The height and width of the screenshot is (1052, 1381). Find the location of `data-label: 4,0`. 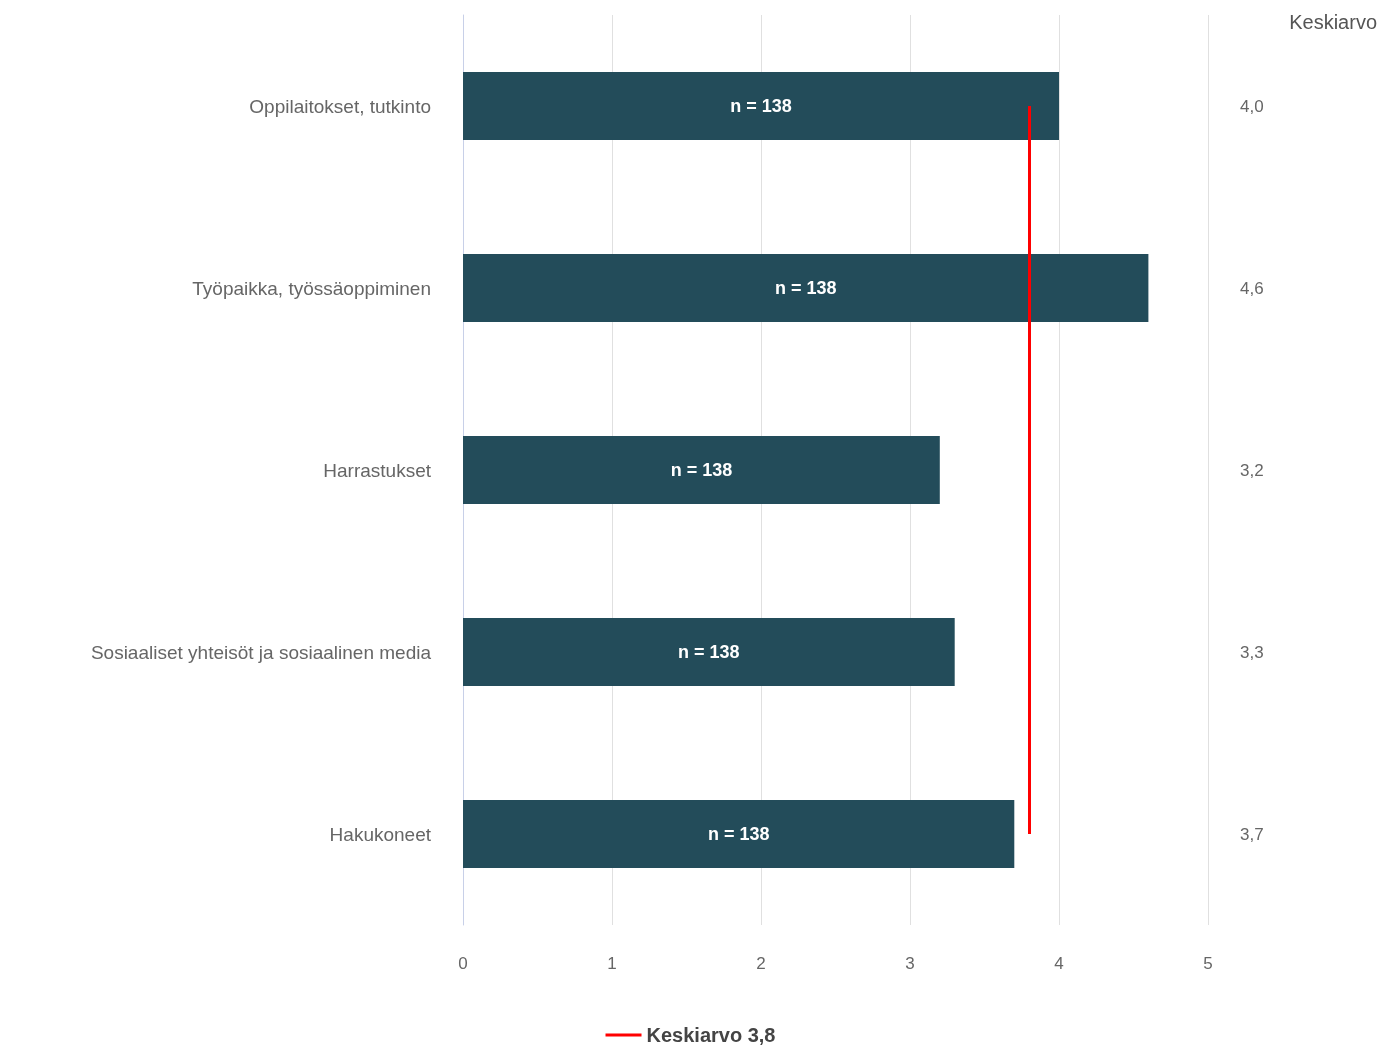

data-label: 4,0 is located at coordinates (1252, 106).